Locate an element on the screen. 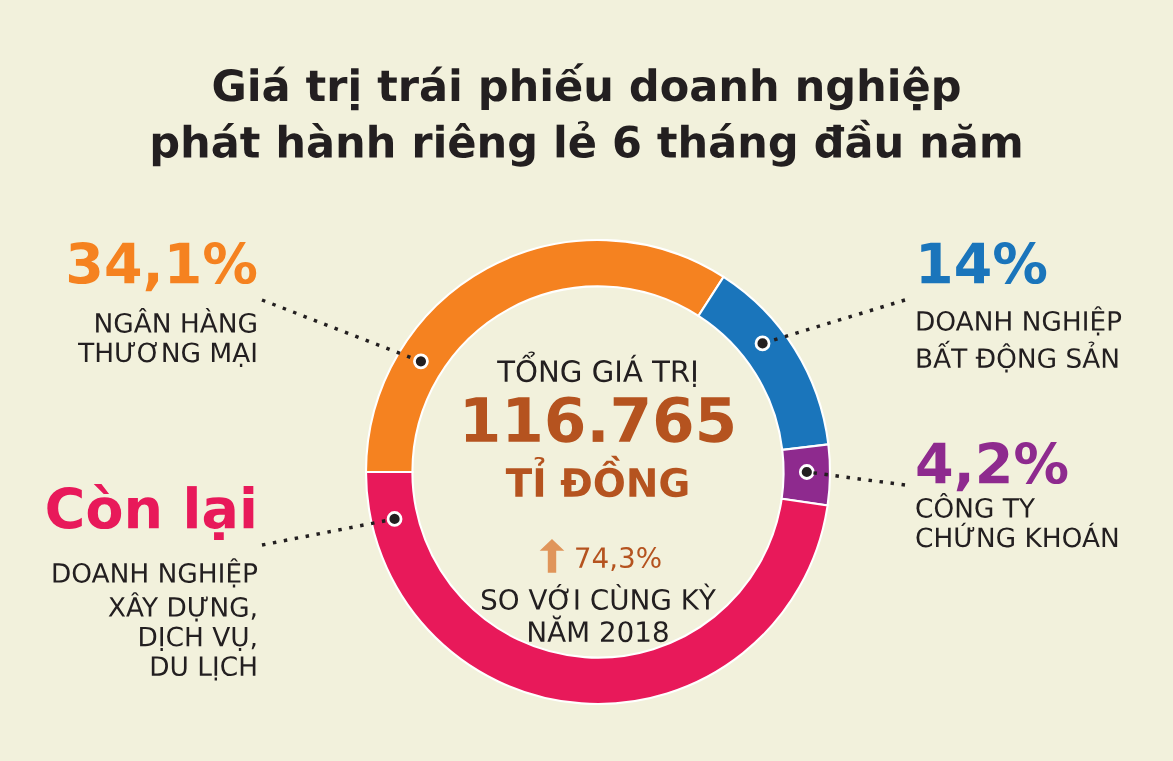 The height and width of the screenshot is (761, 1173). data-label: 14% is located at coordinates (984, 263).